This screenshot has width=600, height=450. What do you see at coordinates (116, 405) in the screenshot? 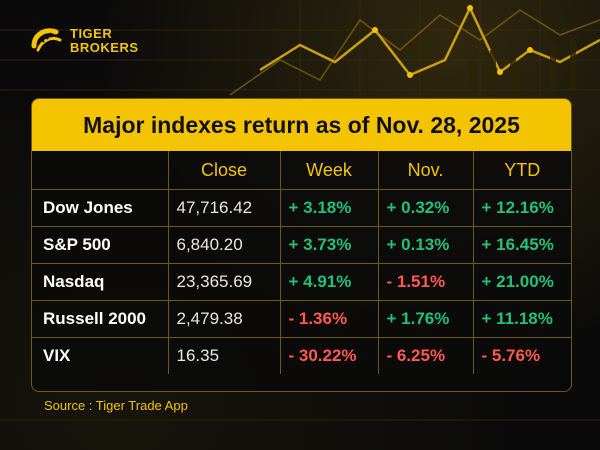
I see `source-note: Source : Tiger Trade App` at bounding box center [116, 405].